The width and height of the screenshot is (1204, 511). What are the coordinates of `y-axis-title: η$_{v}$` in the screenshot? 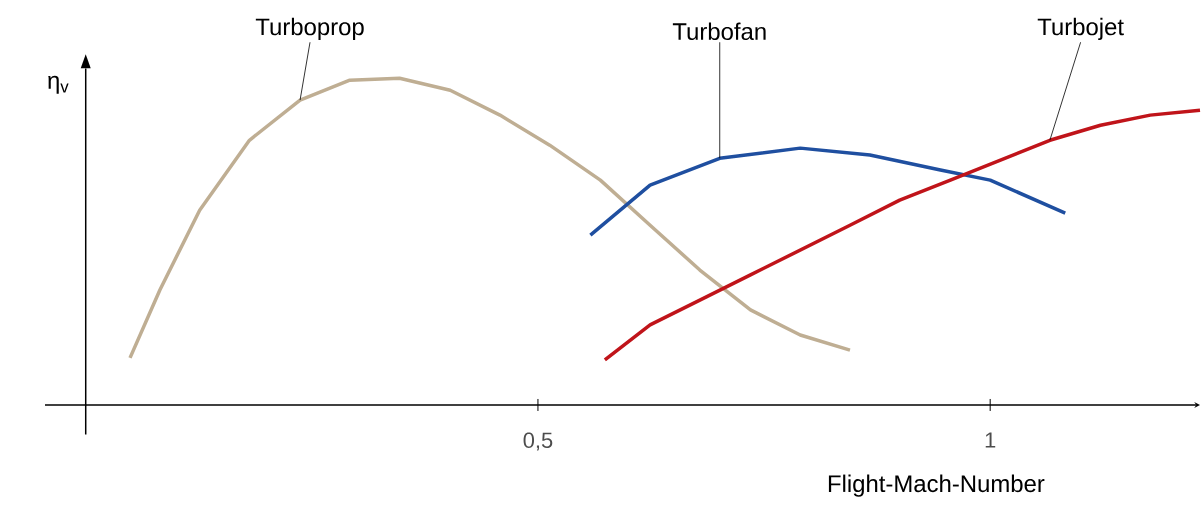 It's located at (58, 84).